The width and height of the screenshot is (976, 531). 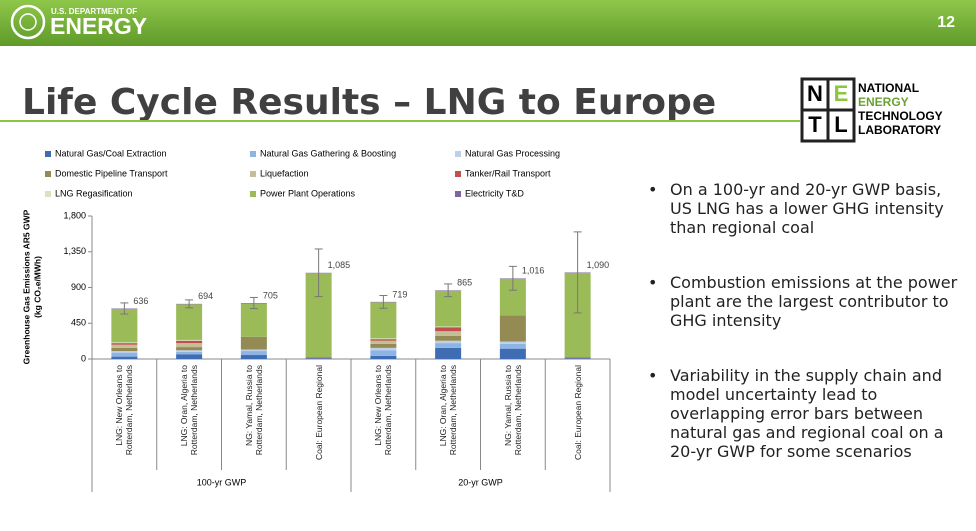 What do you see at coordinates (78, 323) in the screenshot?
I see `y-tick-label: 450` at bounding box center [78, 323].